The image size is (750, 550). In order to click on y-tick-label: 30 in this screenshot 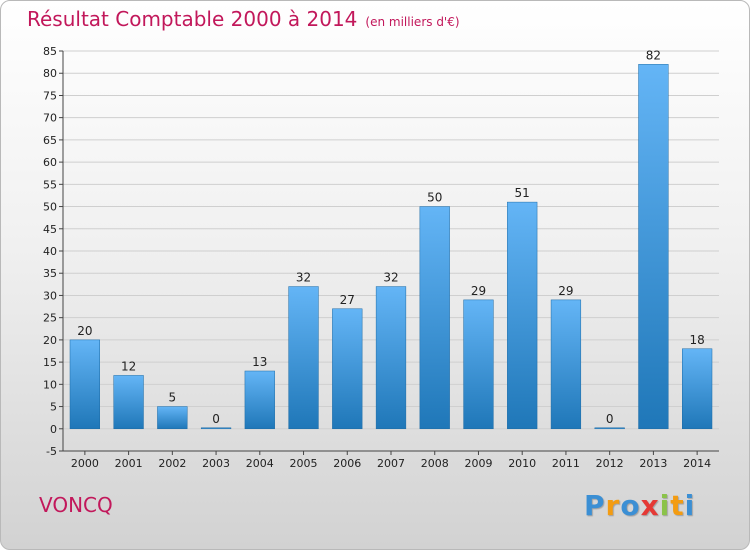, I will do `click(50, 295)`.